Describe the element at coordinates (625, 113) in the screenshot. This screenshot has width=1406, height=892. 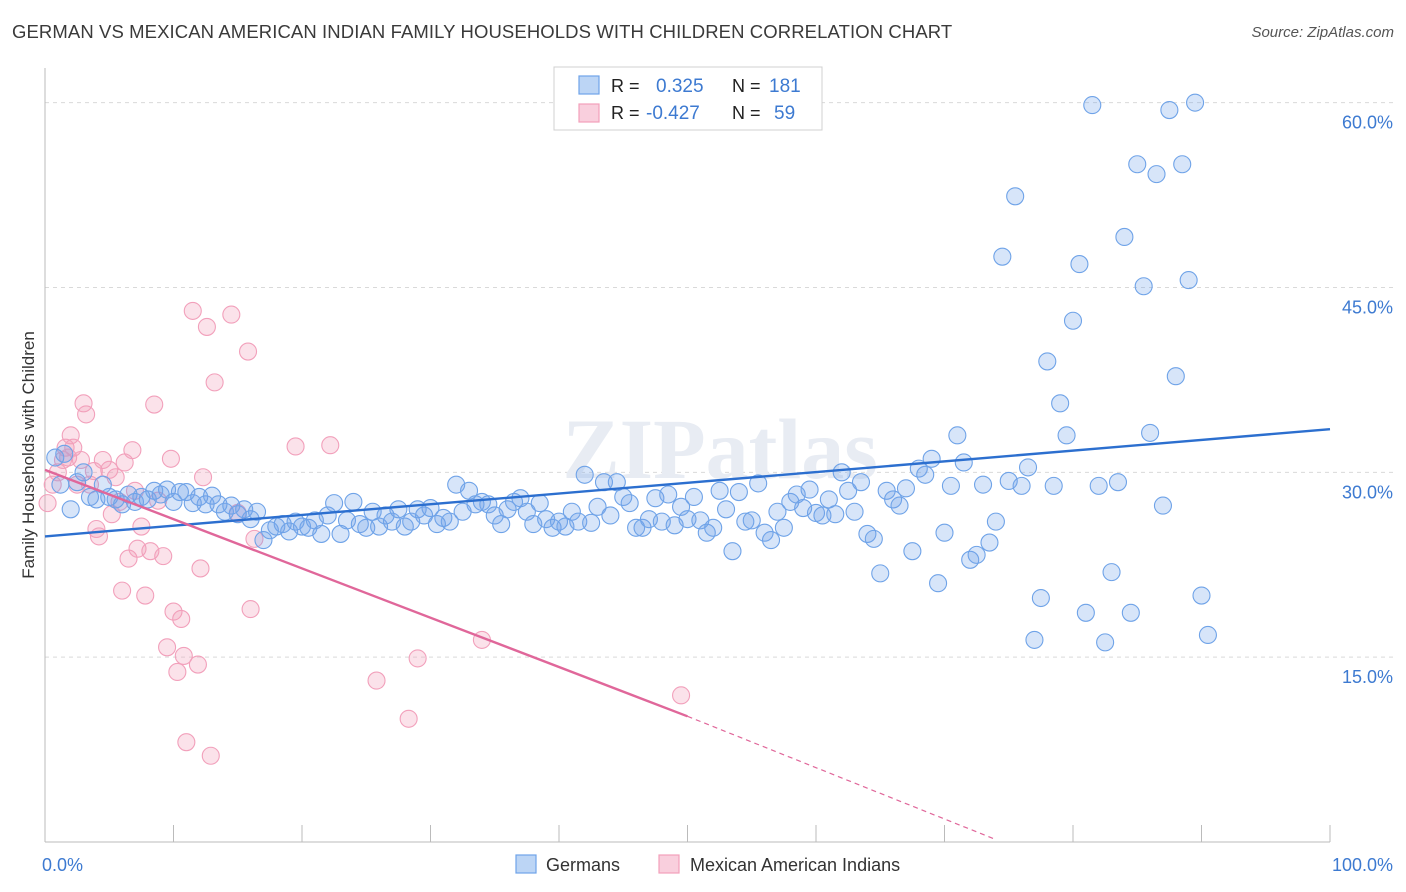
I see `stats-pink-r-label: R =` at that location.